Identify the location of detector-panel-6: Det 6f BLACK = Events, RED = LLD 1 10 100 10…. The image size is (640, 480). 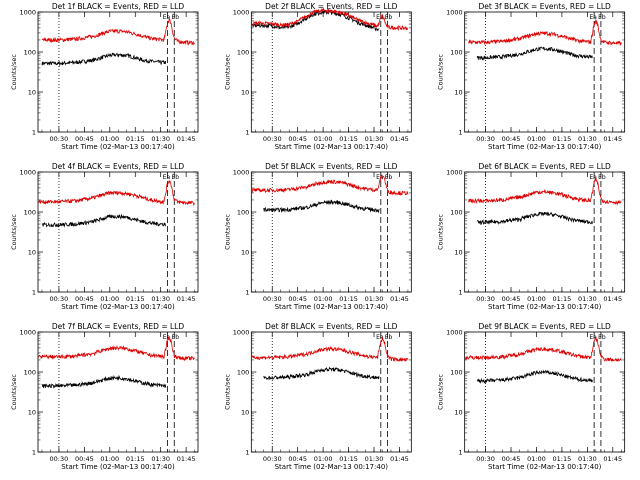
(531, 236).